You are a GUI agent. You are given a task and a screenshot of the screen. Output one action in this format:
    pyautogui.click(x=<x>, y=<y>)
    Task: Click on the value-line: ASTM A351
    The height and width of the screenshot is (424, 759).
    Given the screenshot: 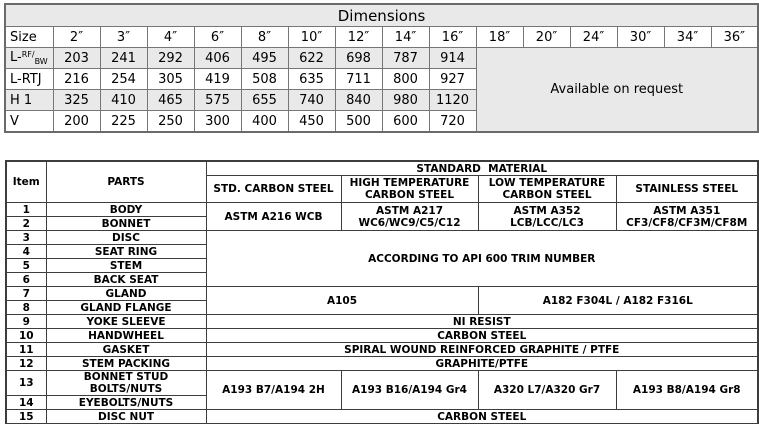 What is the action you would take?
    pyautogui.click(x=687, y=210)
    